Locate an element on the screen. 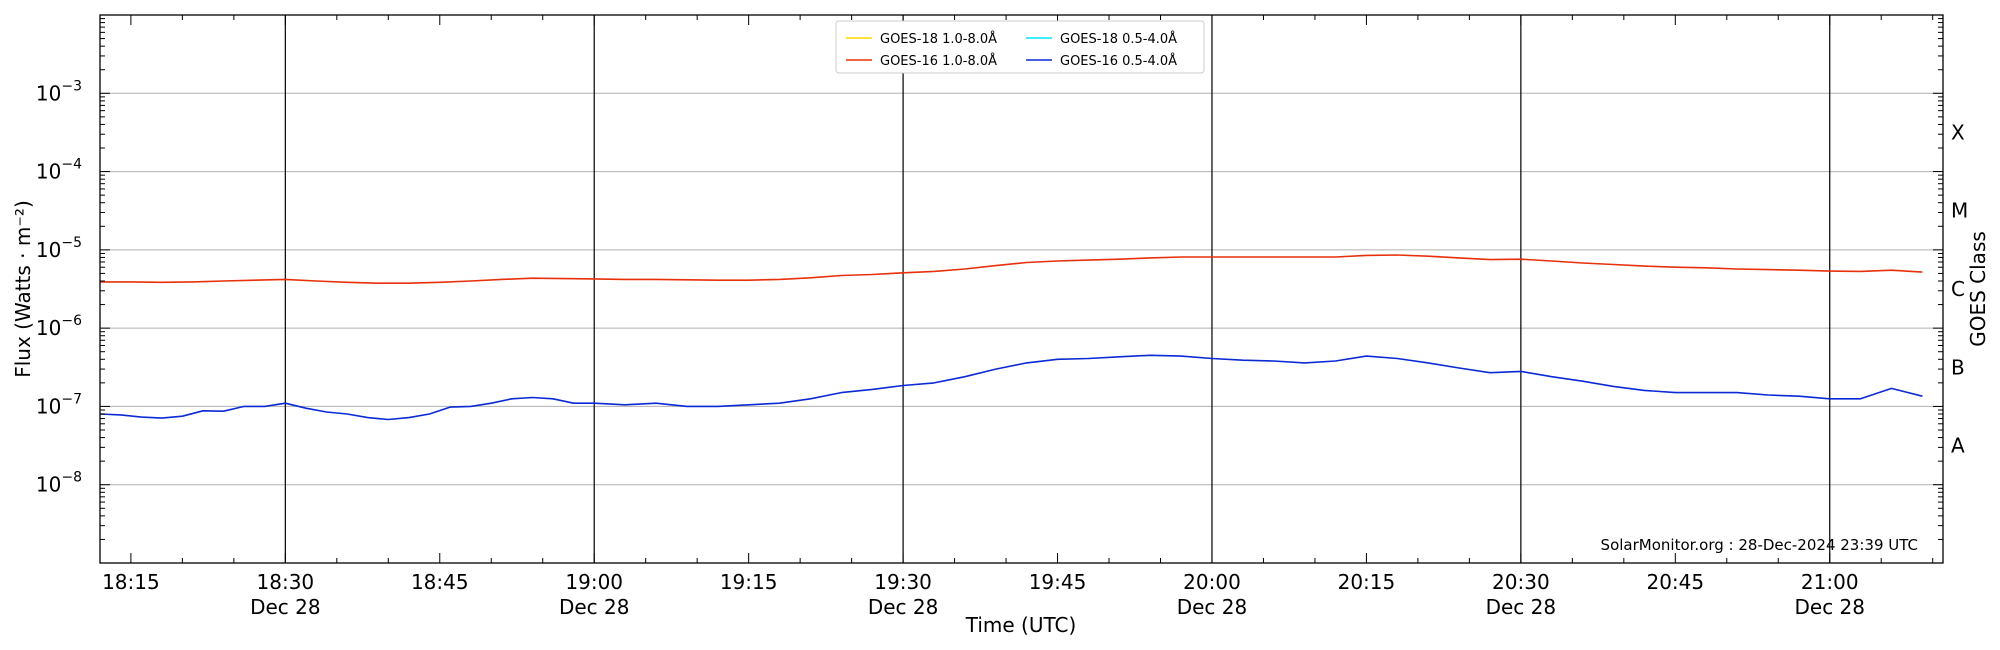  y-axis-title: Flux (Watts · m⁻²) is located at coordinates (23, 289).